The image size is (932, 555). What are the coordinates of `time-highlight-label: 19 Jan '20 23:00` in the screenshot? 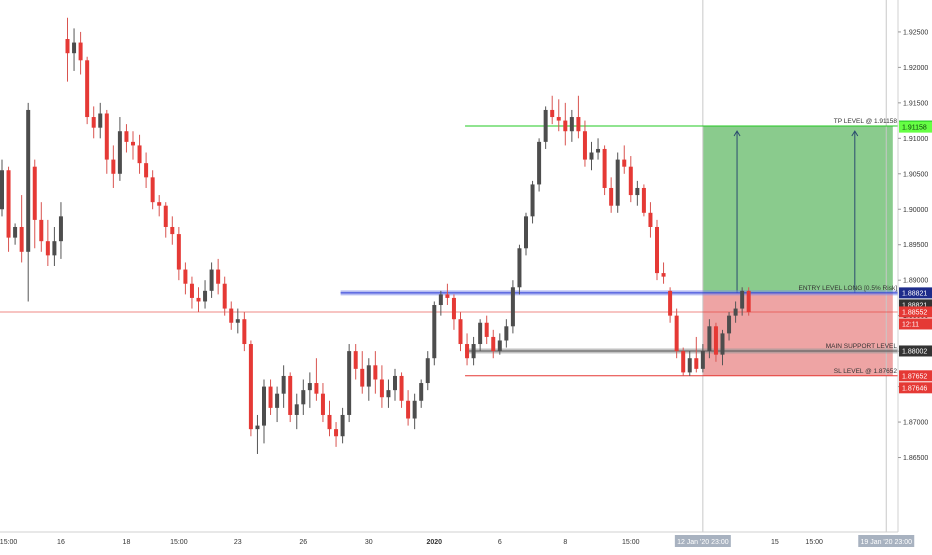 It's located at (886, 542).